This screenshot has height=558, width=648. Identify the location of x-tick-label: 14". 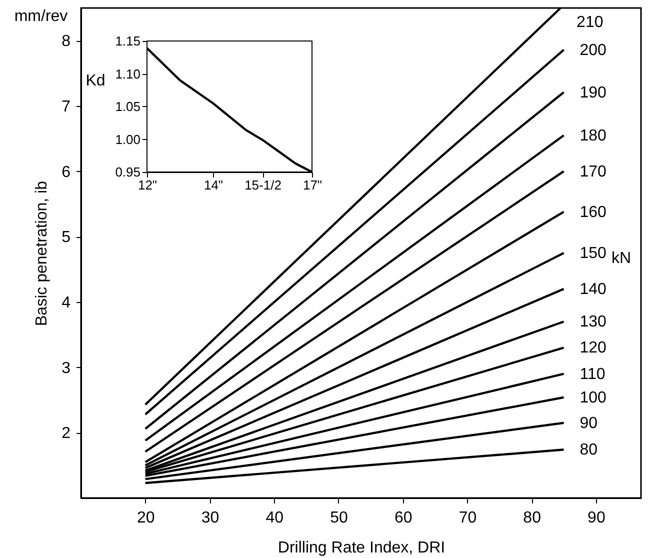
(214, 185).